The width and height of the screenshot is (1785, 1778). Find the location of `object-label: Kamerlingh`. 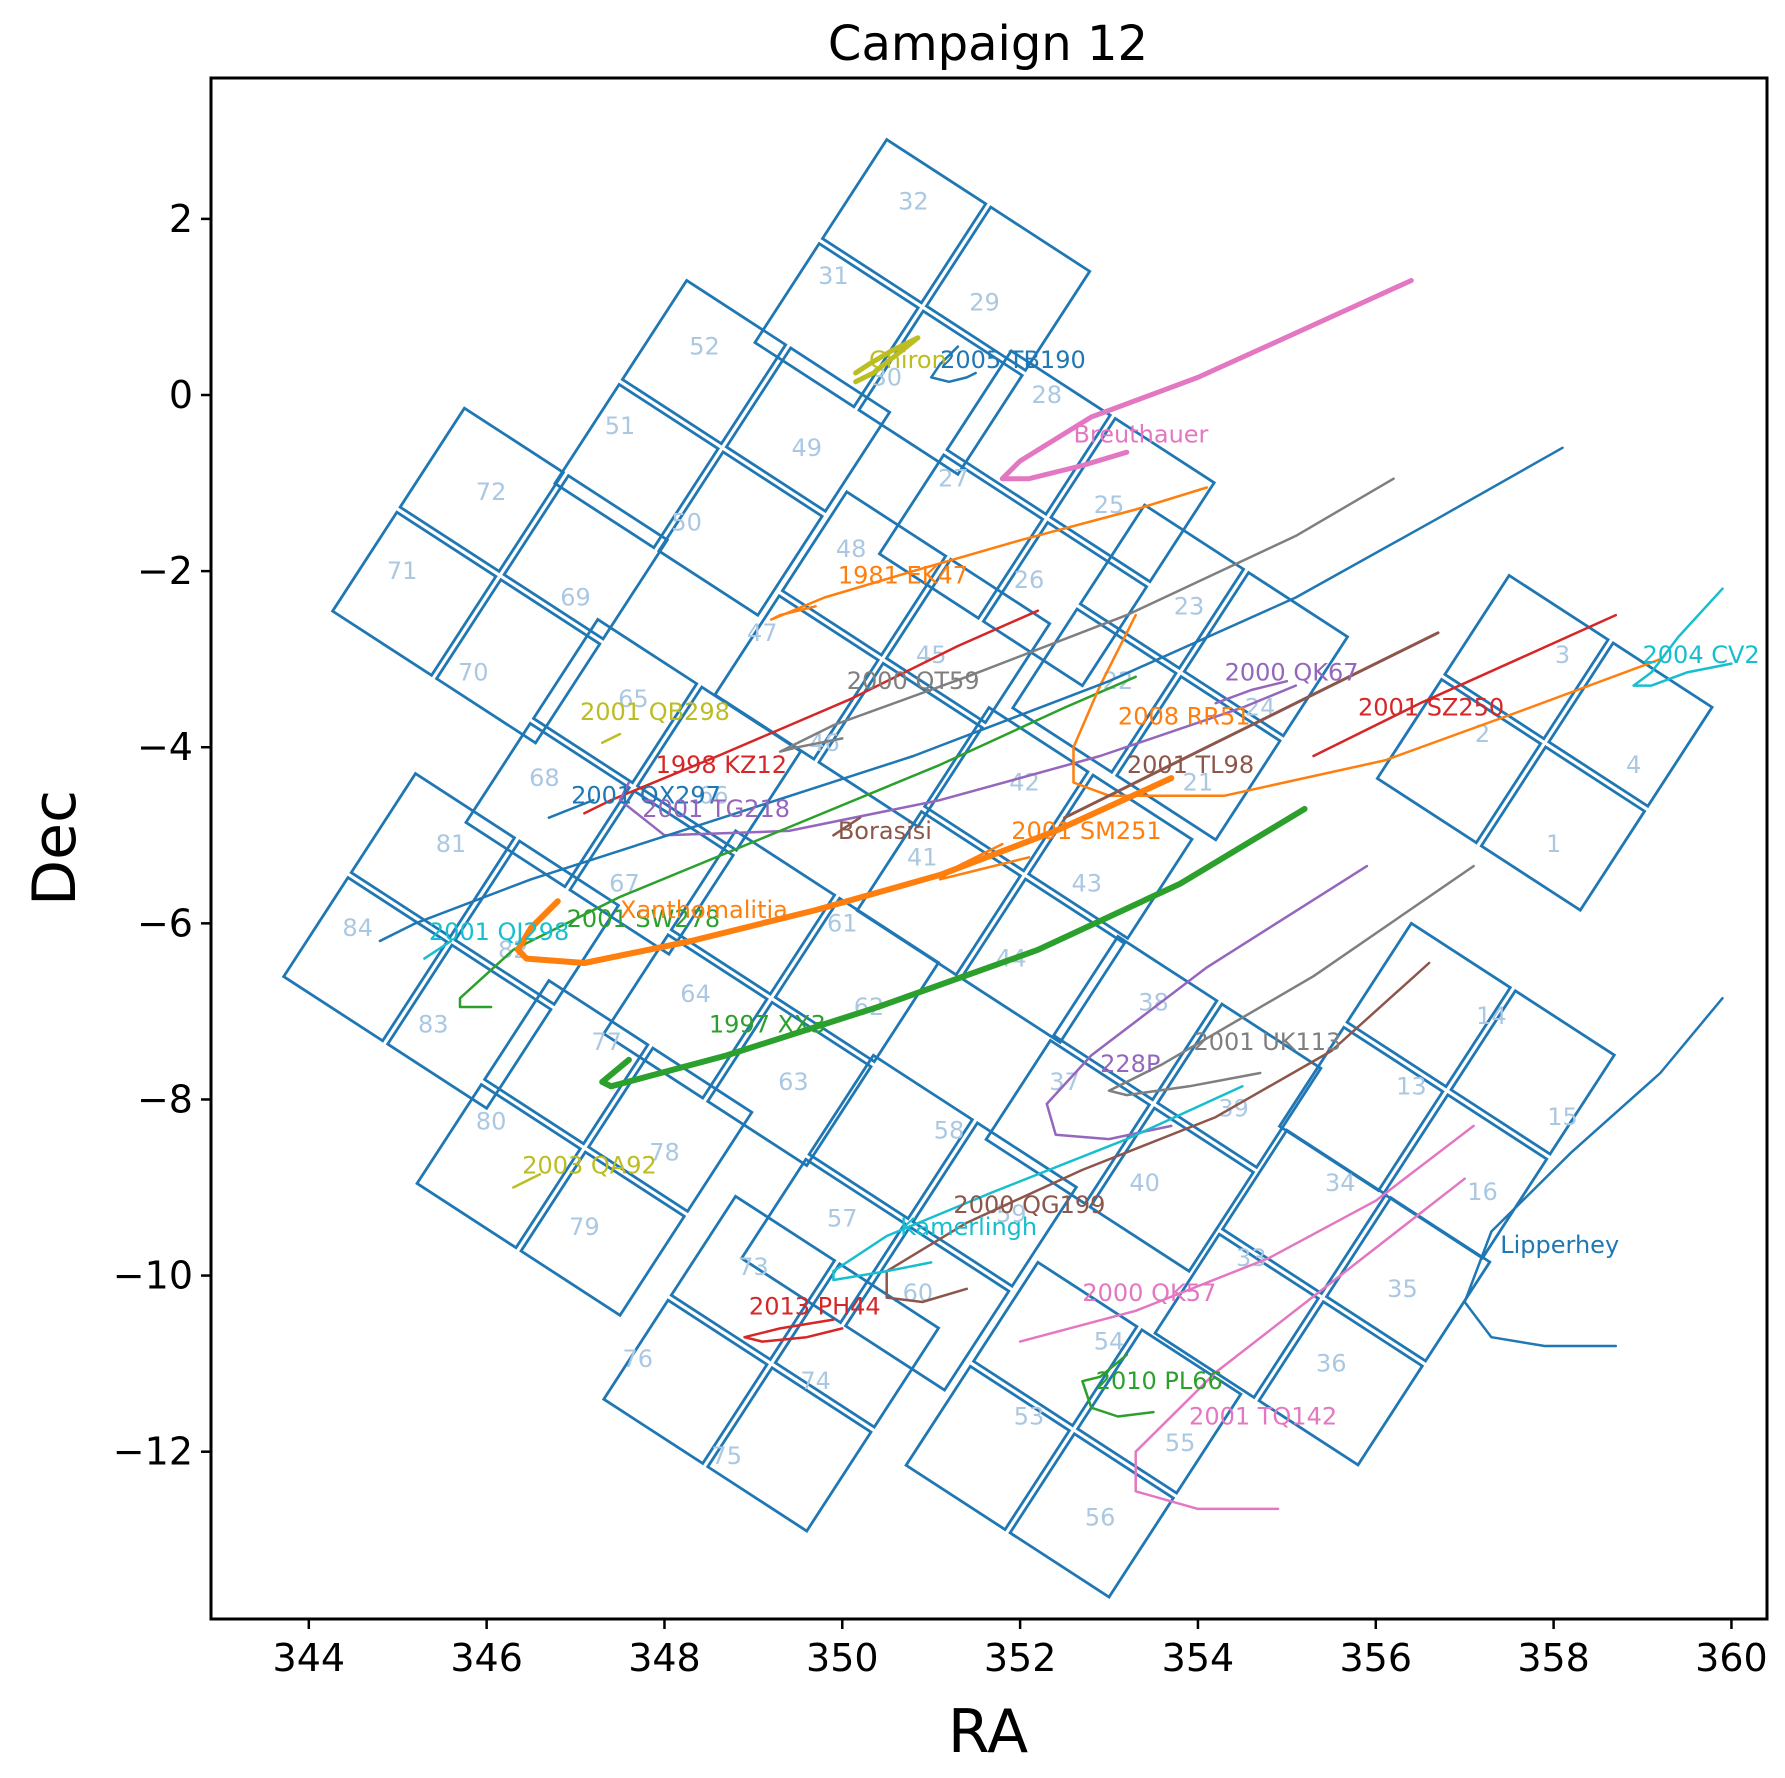

object-label: Kamerlingh is located at coordinates (968, 1227).